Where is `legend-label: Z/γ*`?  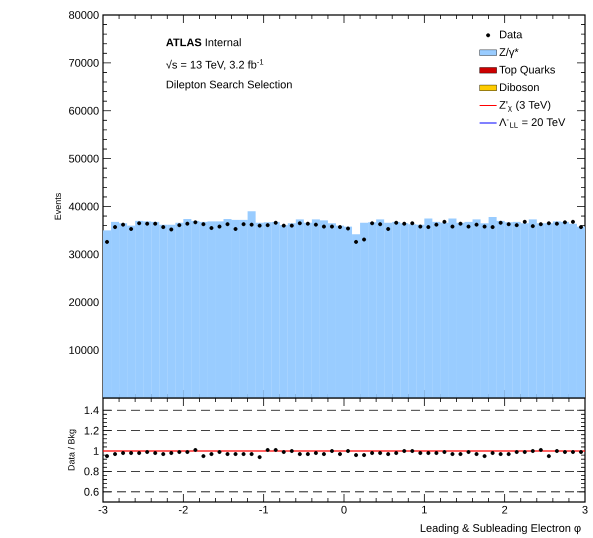
legend-label: Z/γ* is located at coordinates (508, 53).